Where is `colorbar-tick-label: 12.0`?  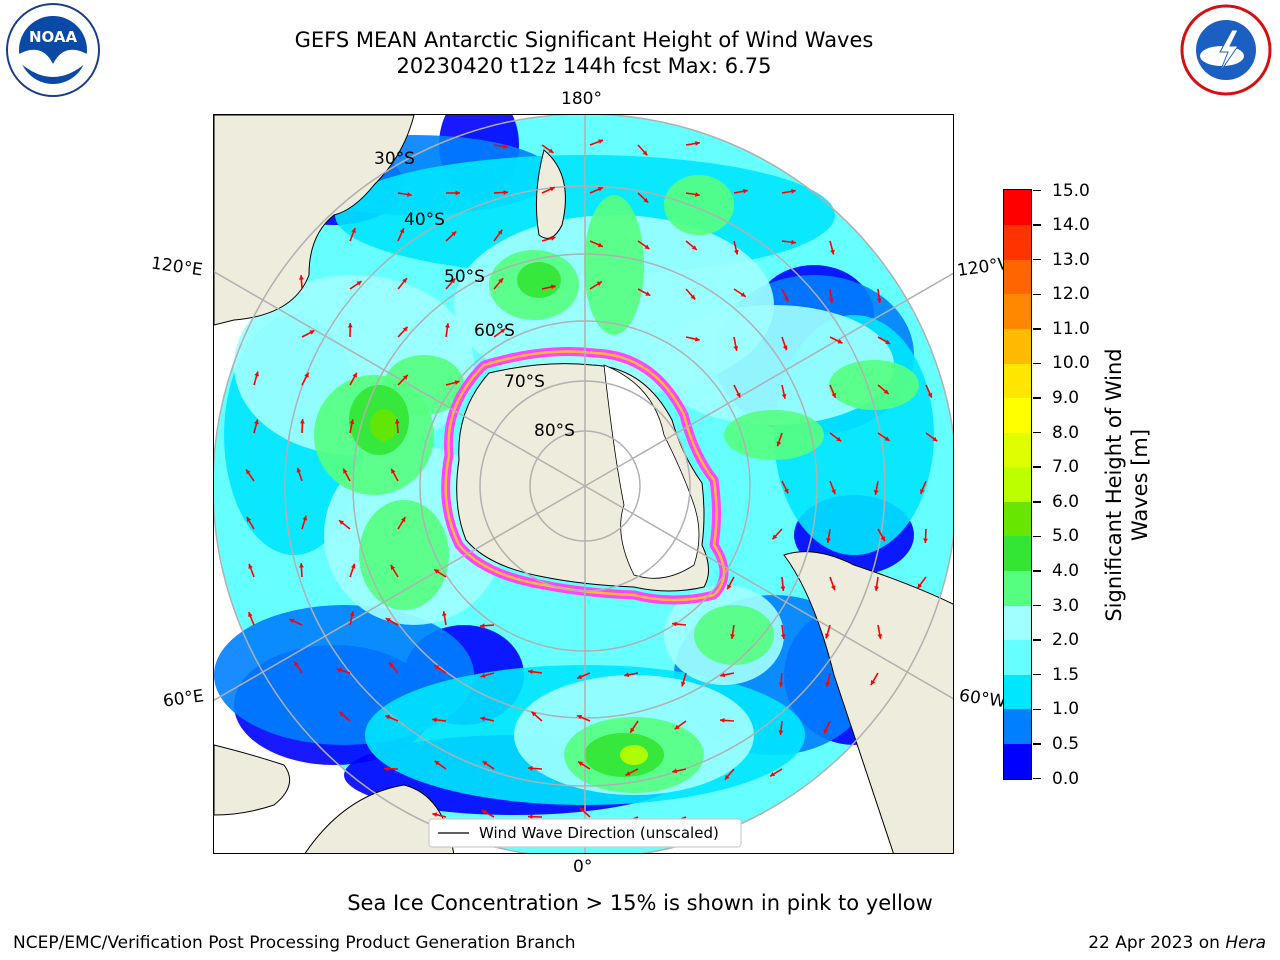 colorbar-tick-label: 12.0 is located at coordinates (1071, 294).